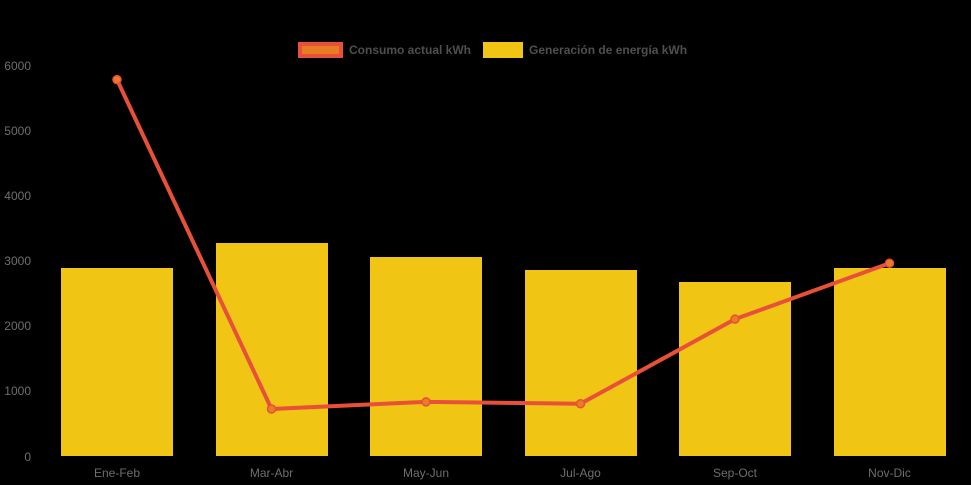 Image resolution: width=971 pixels, height=485 pixels. Describe the element at coordinates (580, 473) in the screenshot. I see `x-axis-label-Jul-Ago: Jul-Ago` at that location.